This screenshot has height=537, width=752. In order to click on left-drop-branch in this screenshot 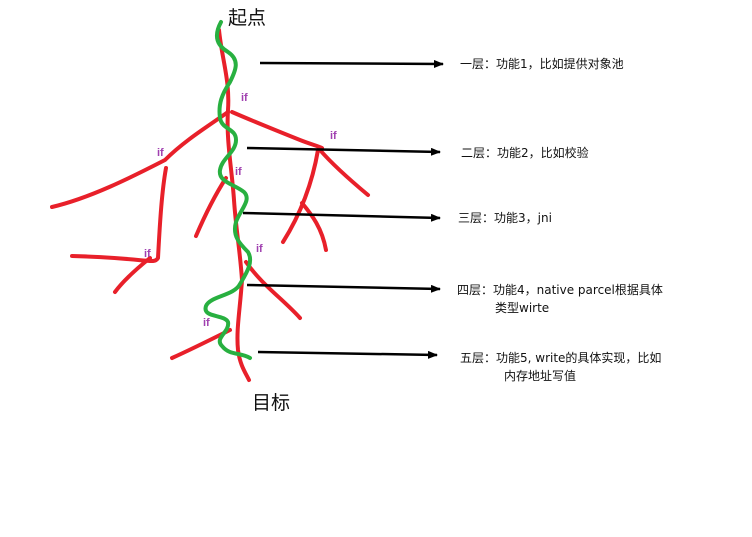, I will do `click(119, 215)`.